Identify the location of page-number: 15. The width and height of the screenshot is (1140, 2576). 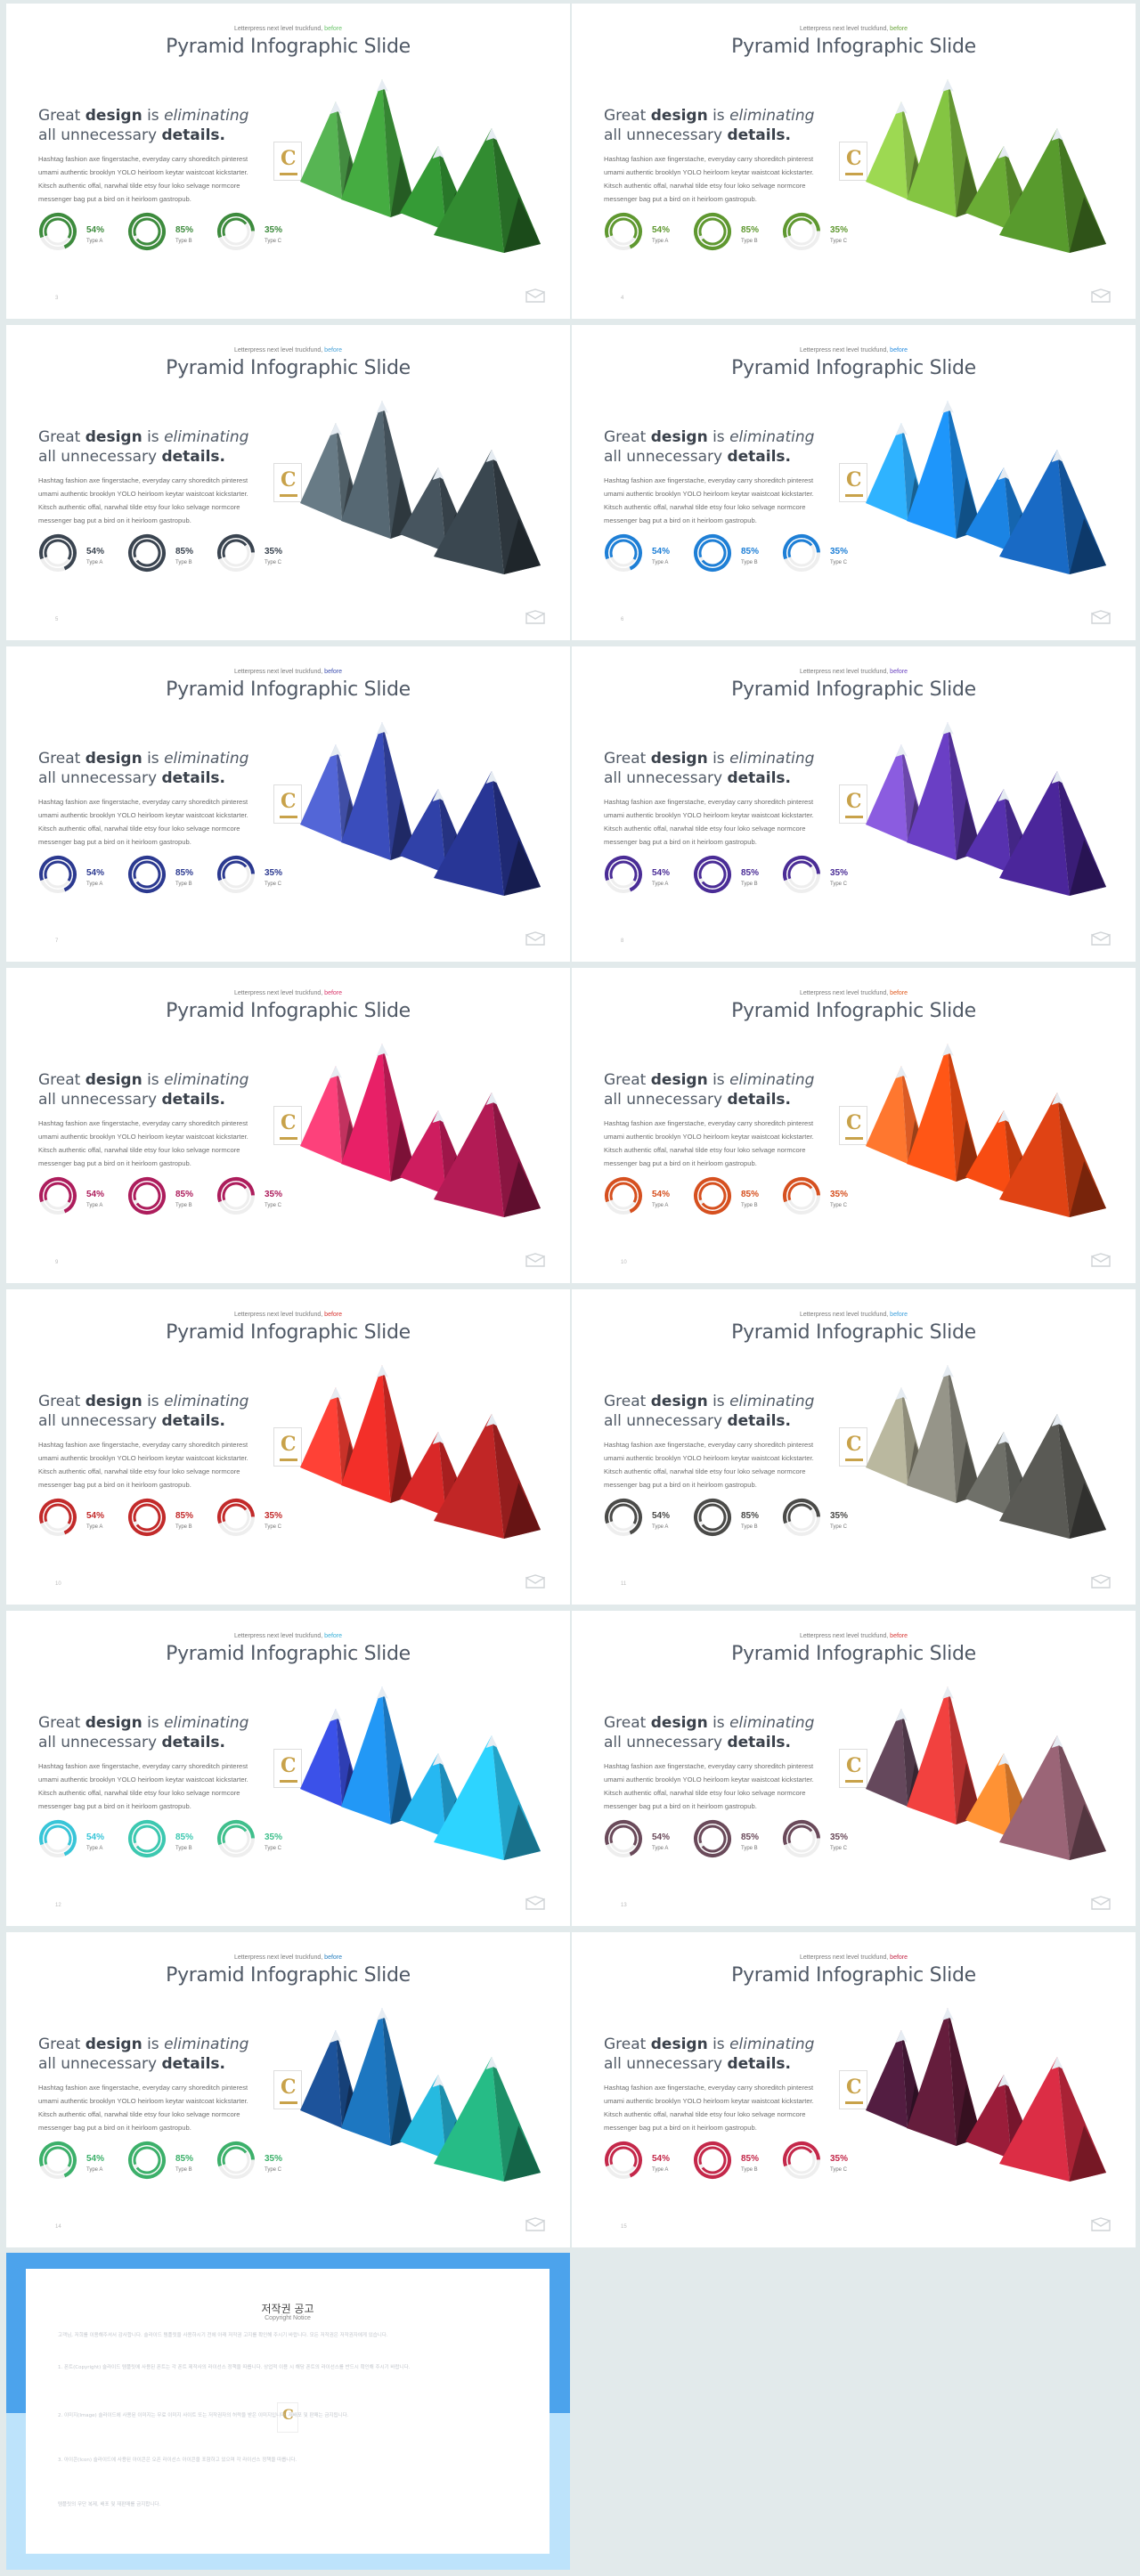
(624, 2227).